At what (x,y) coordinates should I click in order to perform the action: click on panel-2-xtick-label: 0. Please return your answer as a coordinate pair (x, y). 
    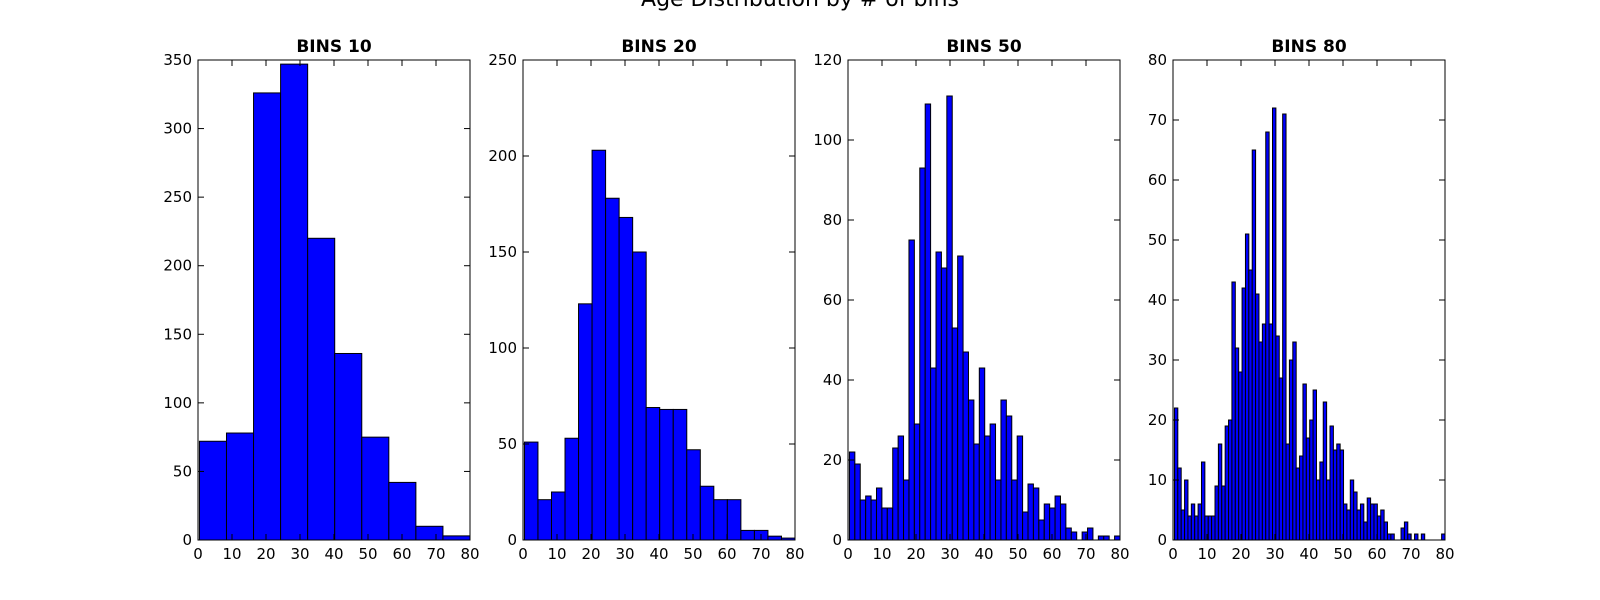
    Looking at the image, I should click on (523, 554).